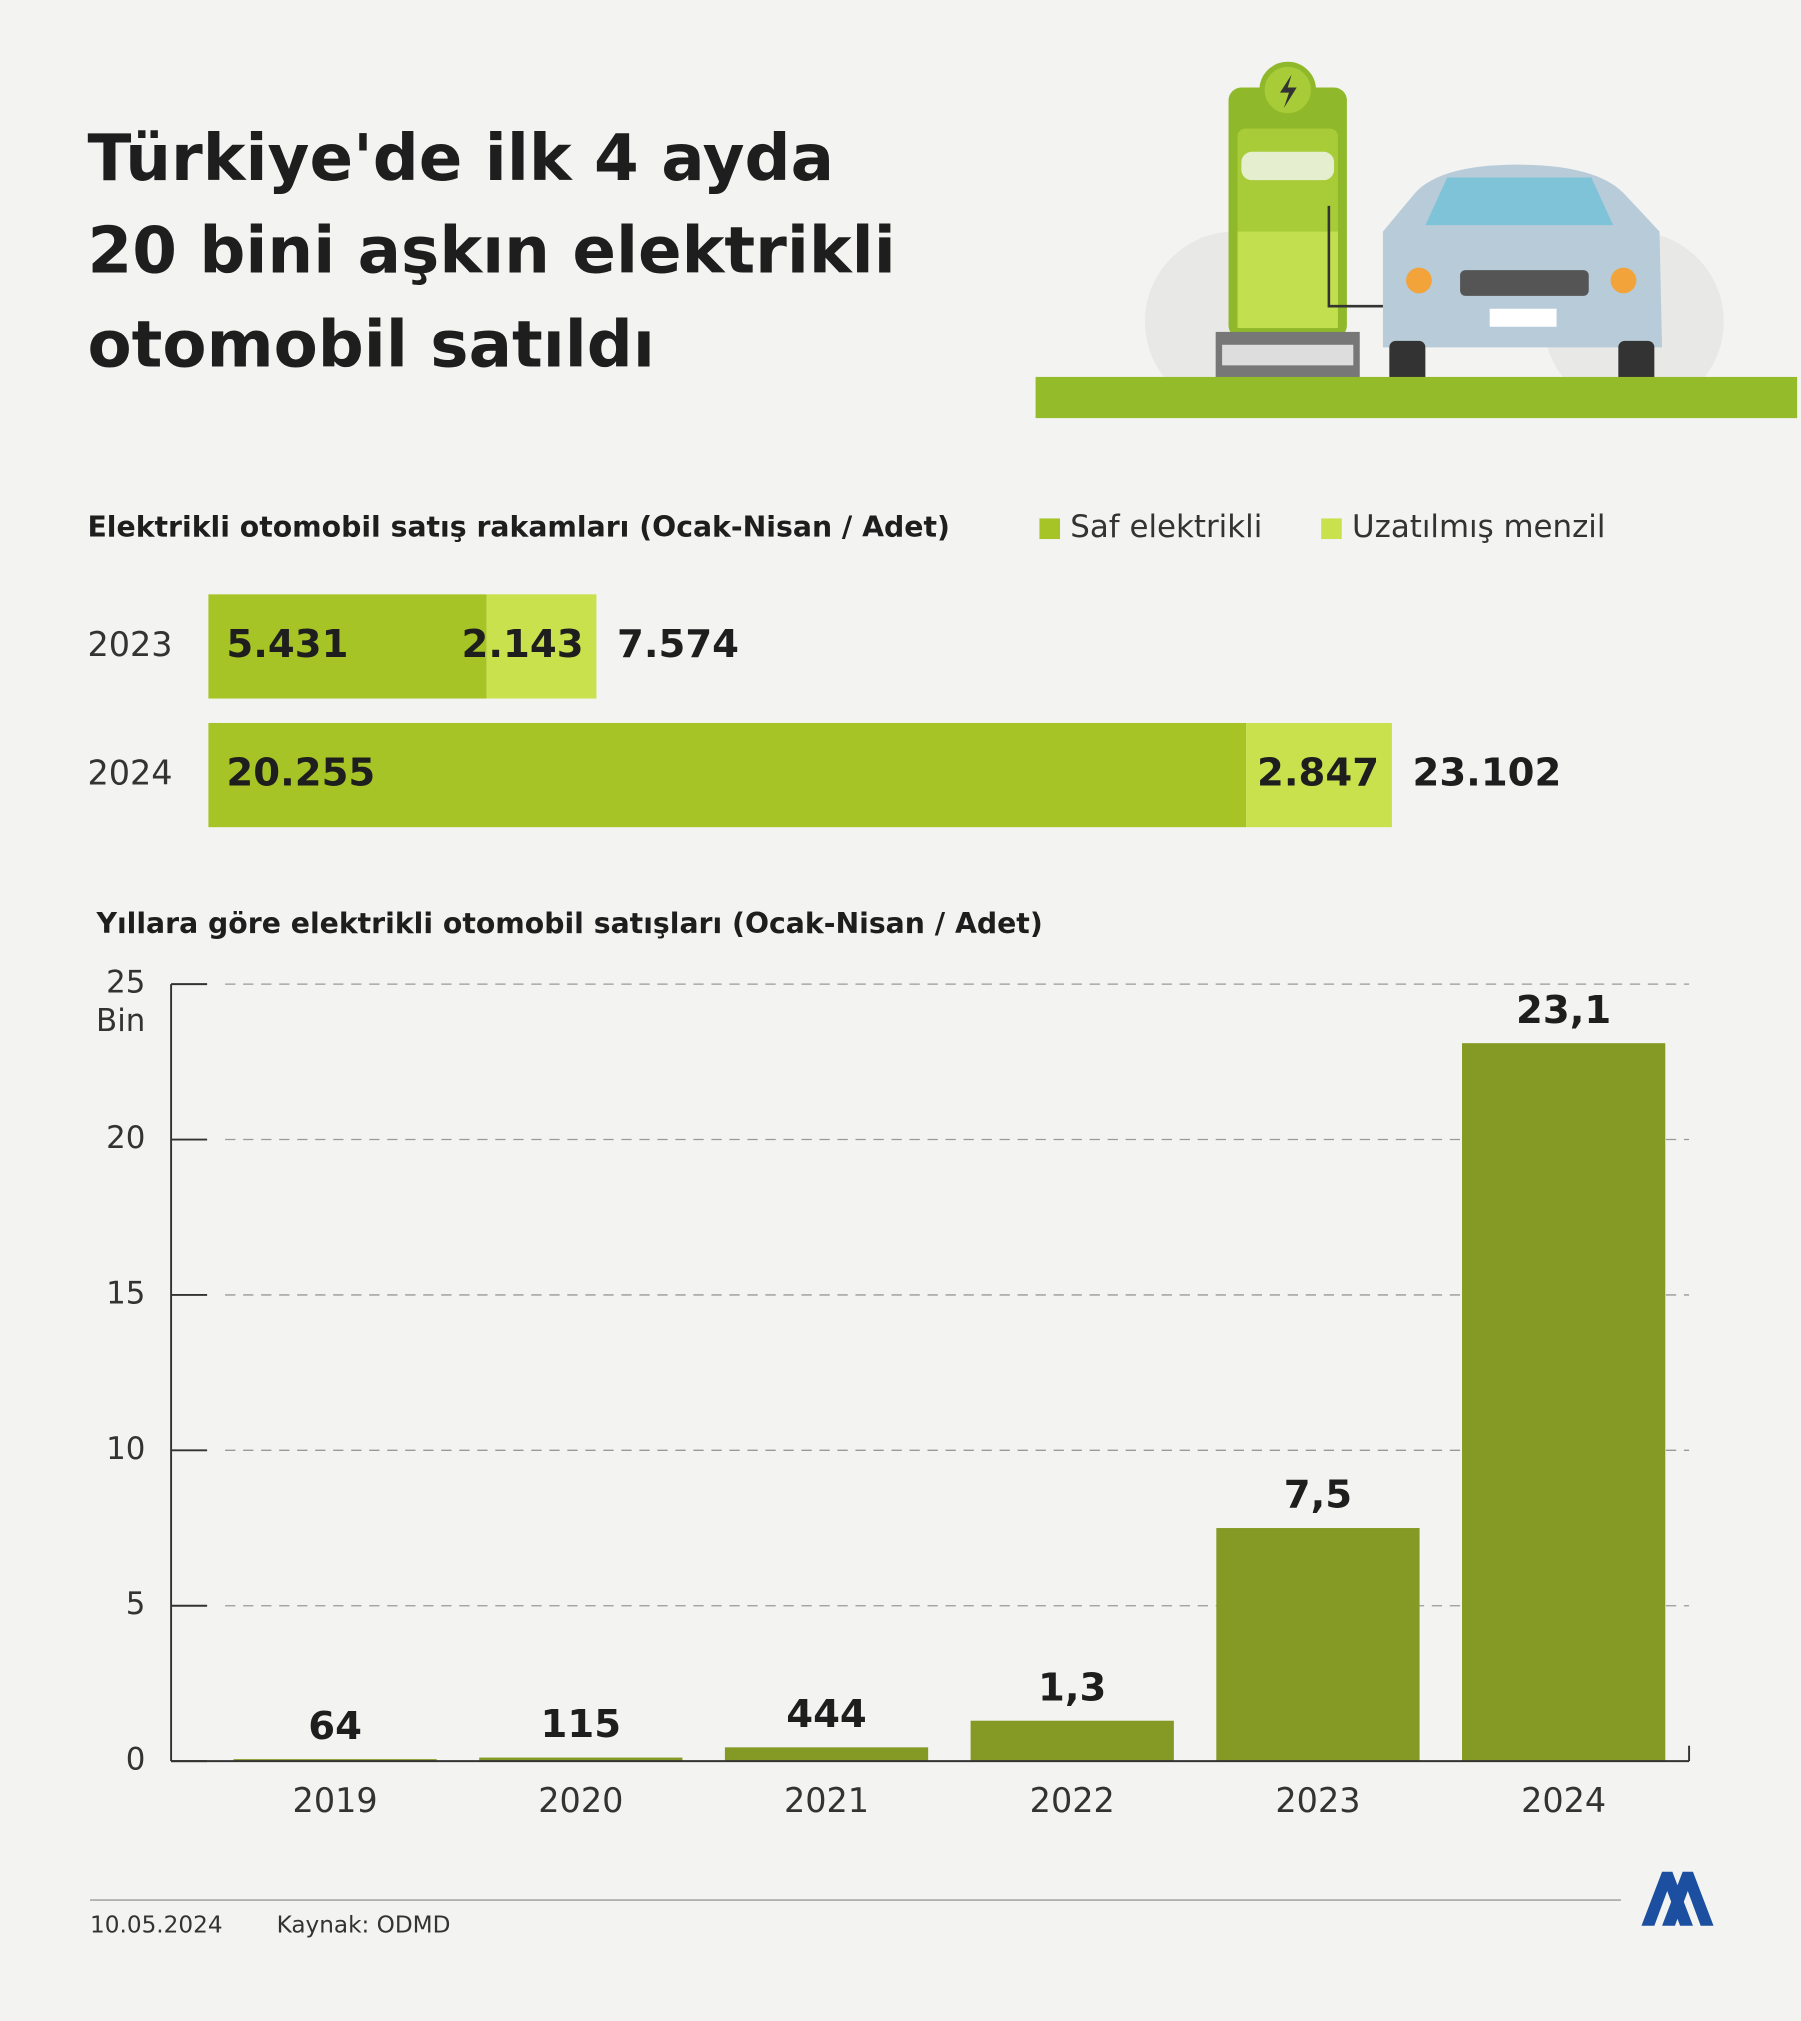  I want to click on x-tick-label: 2022, so click(1072, 1800).